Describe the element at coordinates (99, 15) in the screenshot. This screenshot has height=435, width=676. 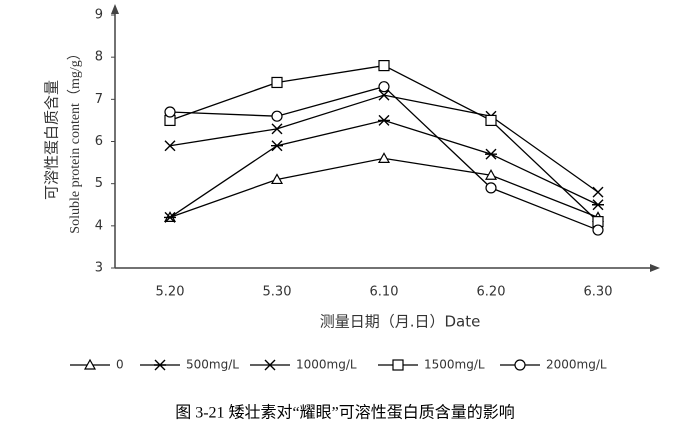
I see `y-tick-label: 9` at that location.